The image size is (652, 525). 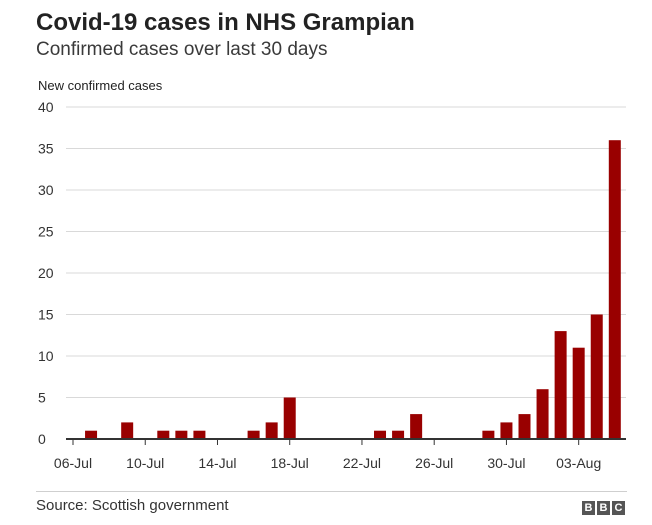 What do you see at coordinates (46, 315) in the screenshot?
I see `y-tick-label: 15` at bounding box center [46, 315].